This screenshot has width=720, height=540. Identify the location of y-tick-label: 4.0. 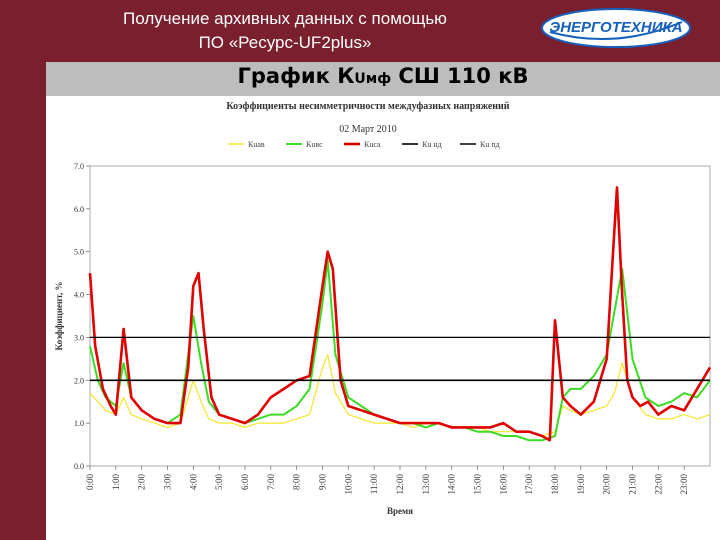
(79, 295).